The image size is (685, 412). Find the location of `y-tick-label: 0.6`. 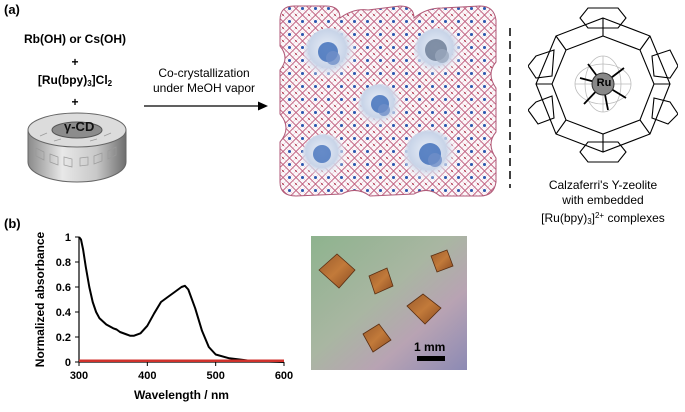

y-tick-label: 0.6 is located at coordinates (63, 288).